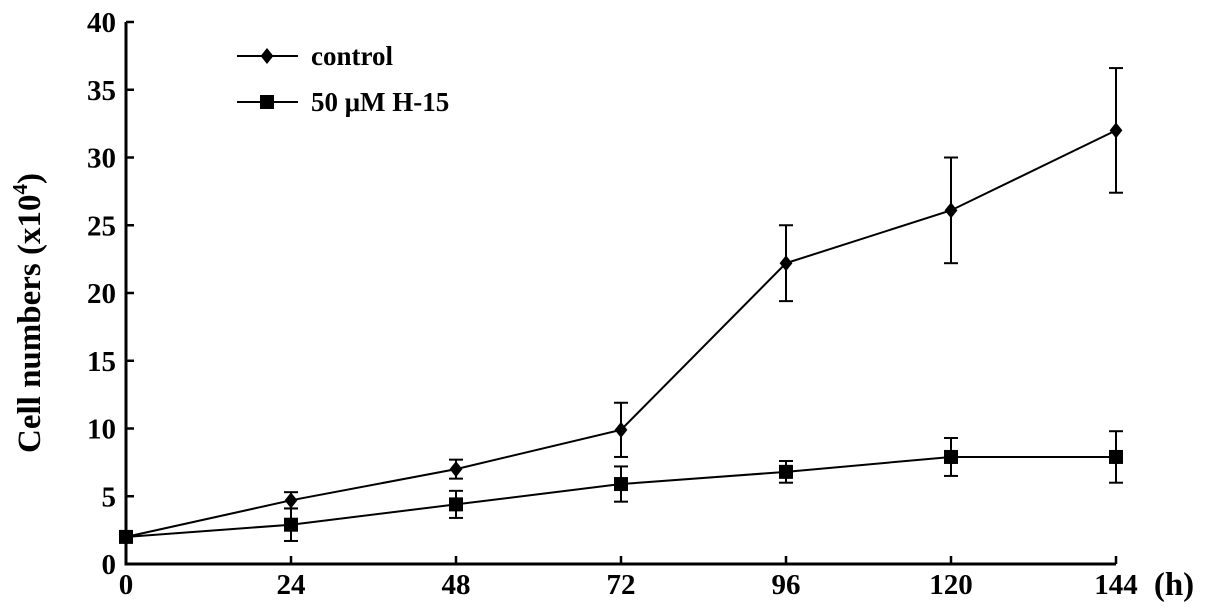 Image resolution: width=1205 pixels, height=614 pixels. I want to click on x-tick-label: 72, so click(621, 585).